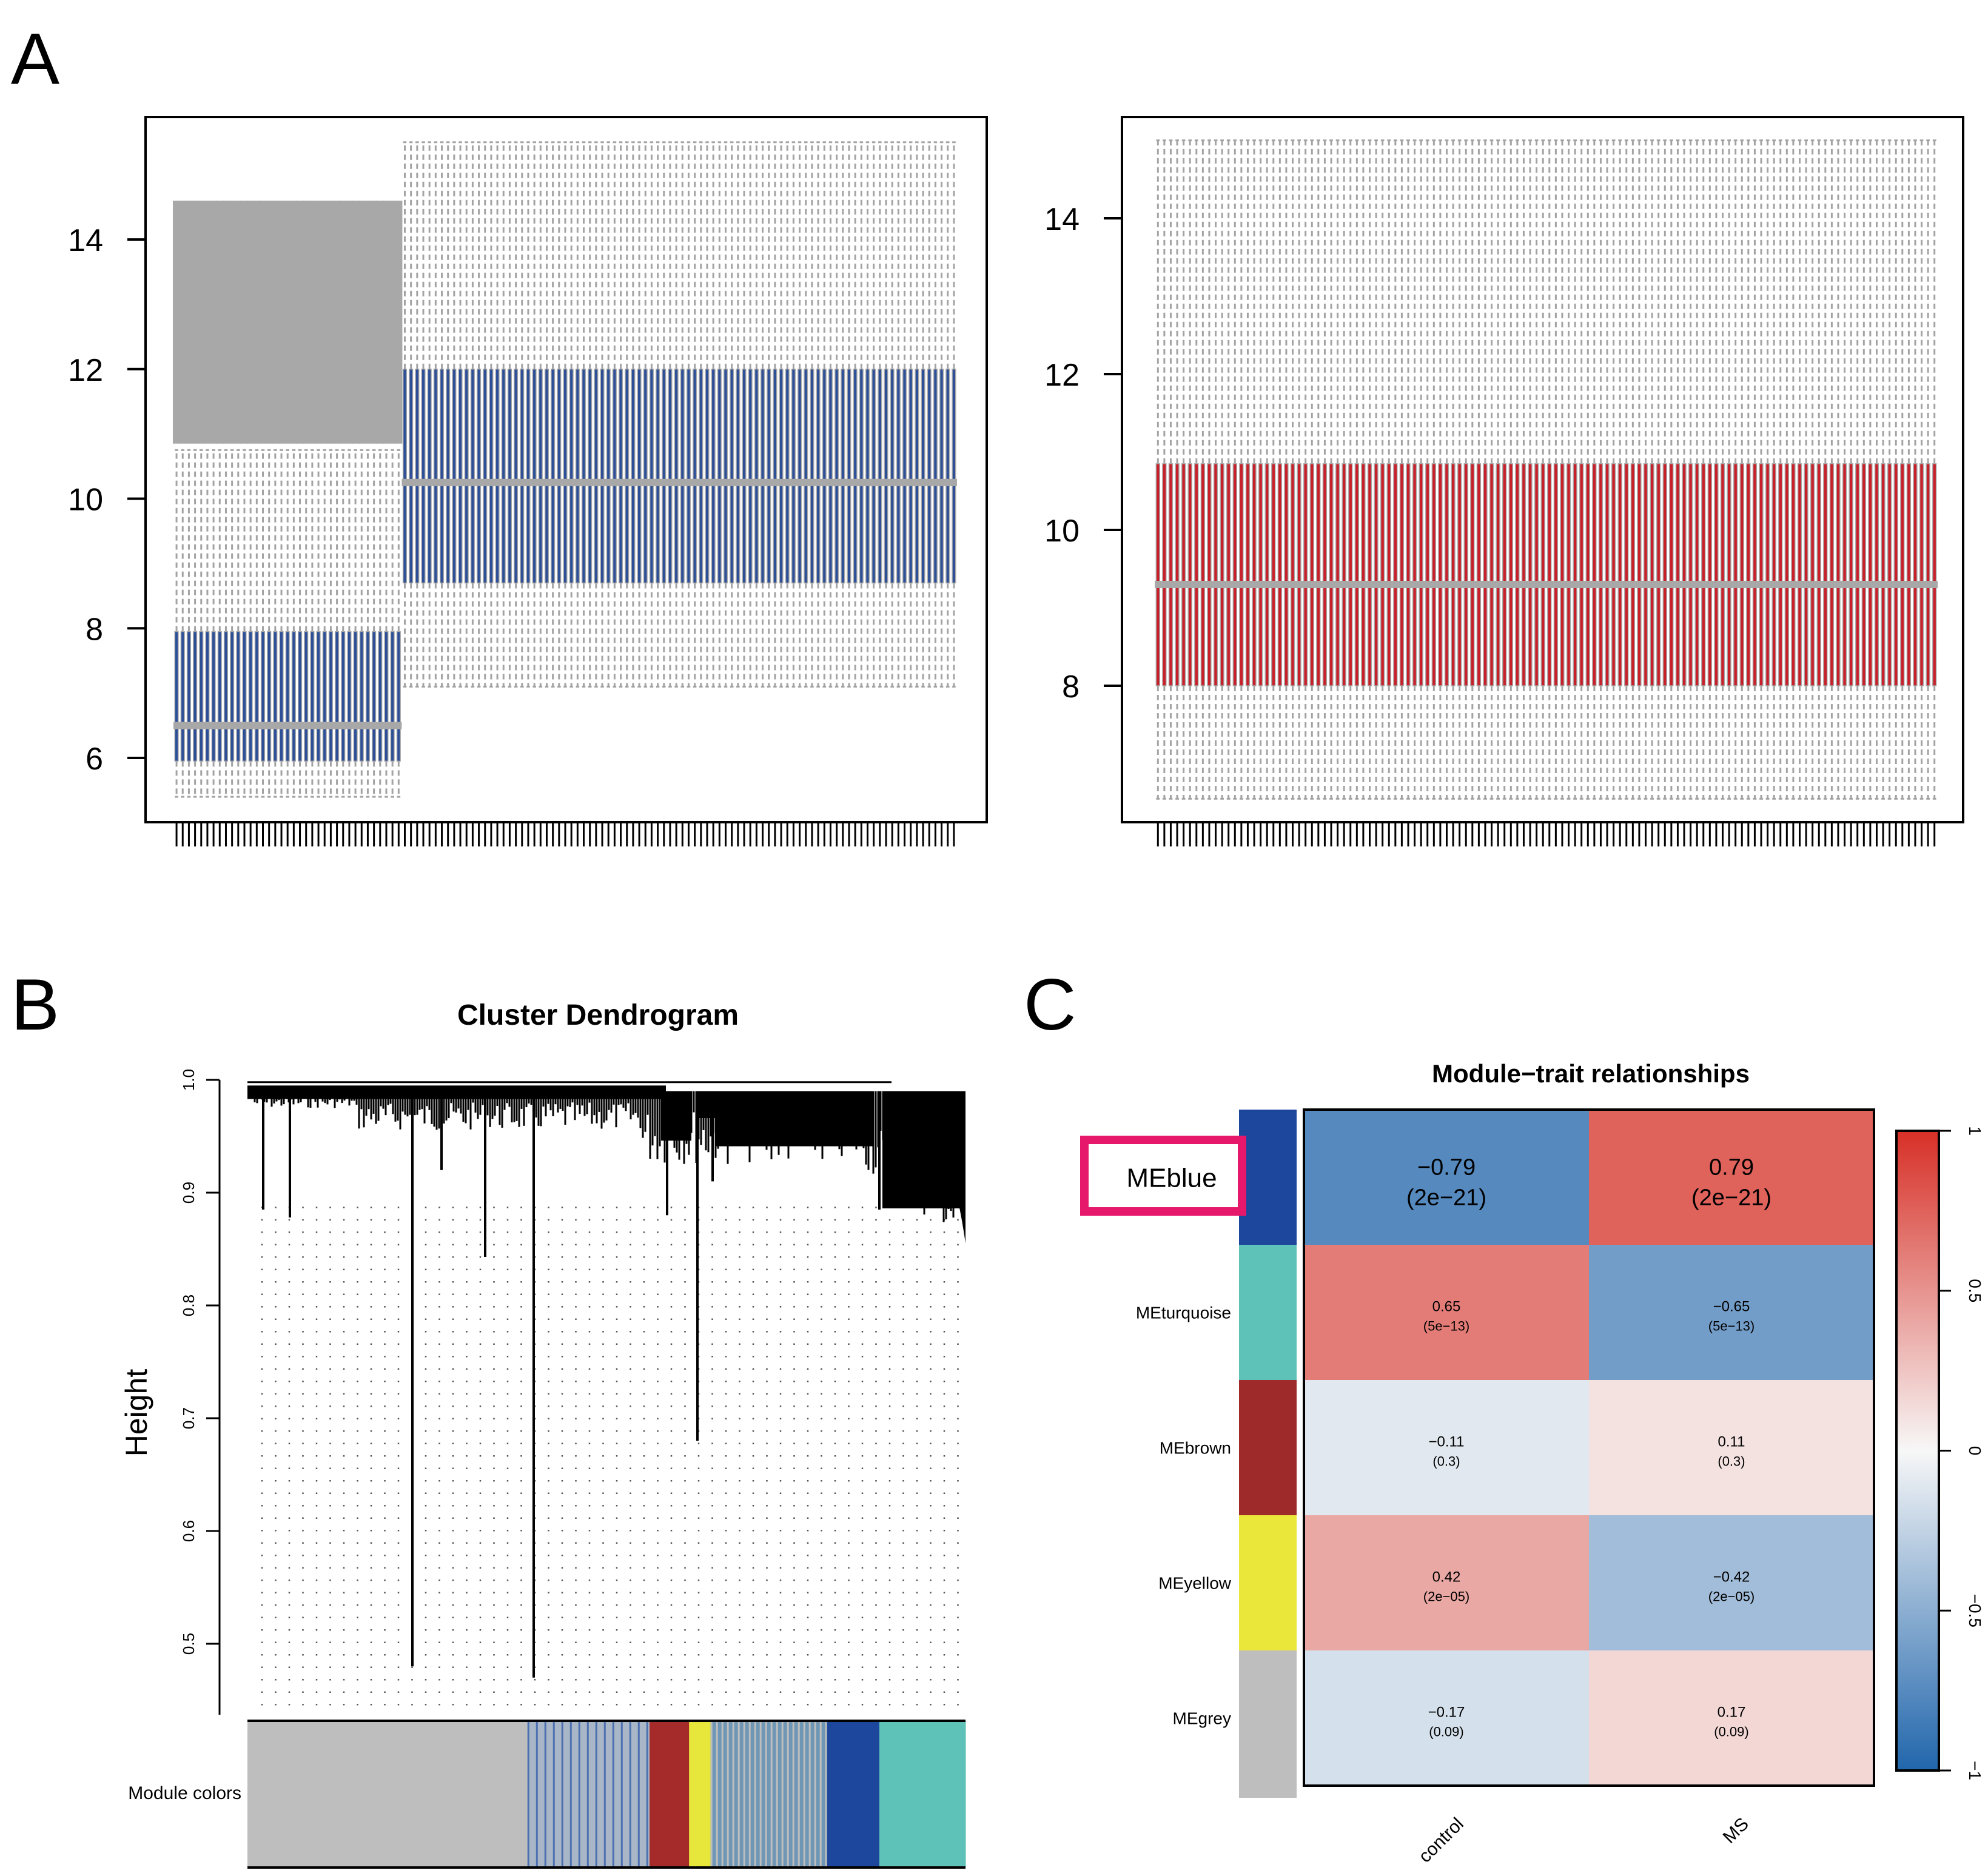  I want to click on y-tick-label: 0.6, so click(189, 1531).